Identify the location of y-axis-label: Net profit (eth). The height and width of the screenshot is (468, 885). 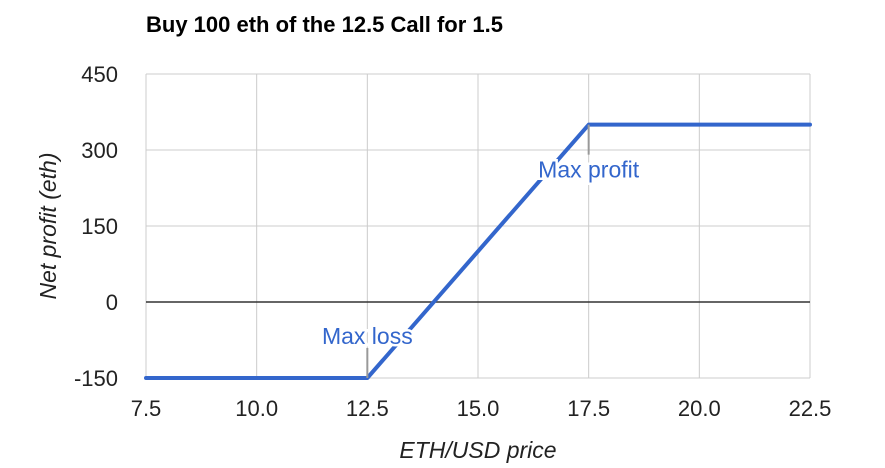
(48, 226).